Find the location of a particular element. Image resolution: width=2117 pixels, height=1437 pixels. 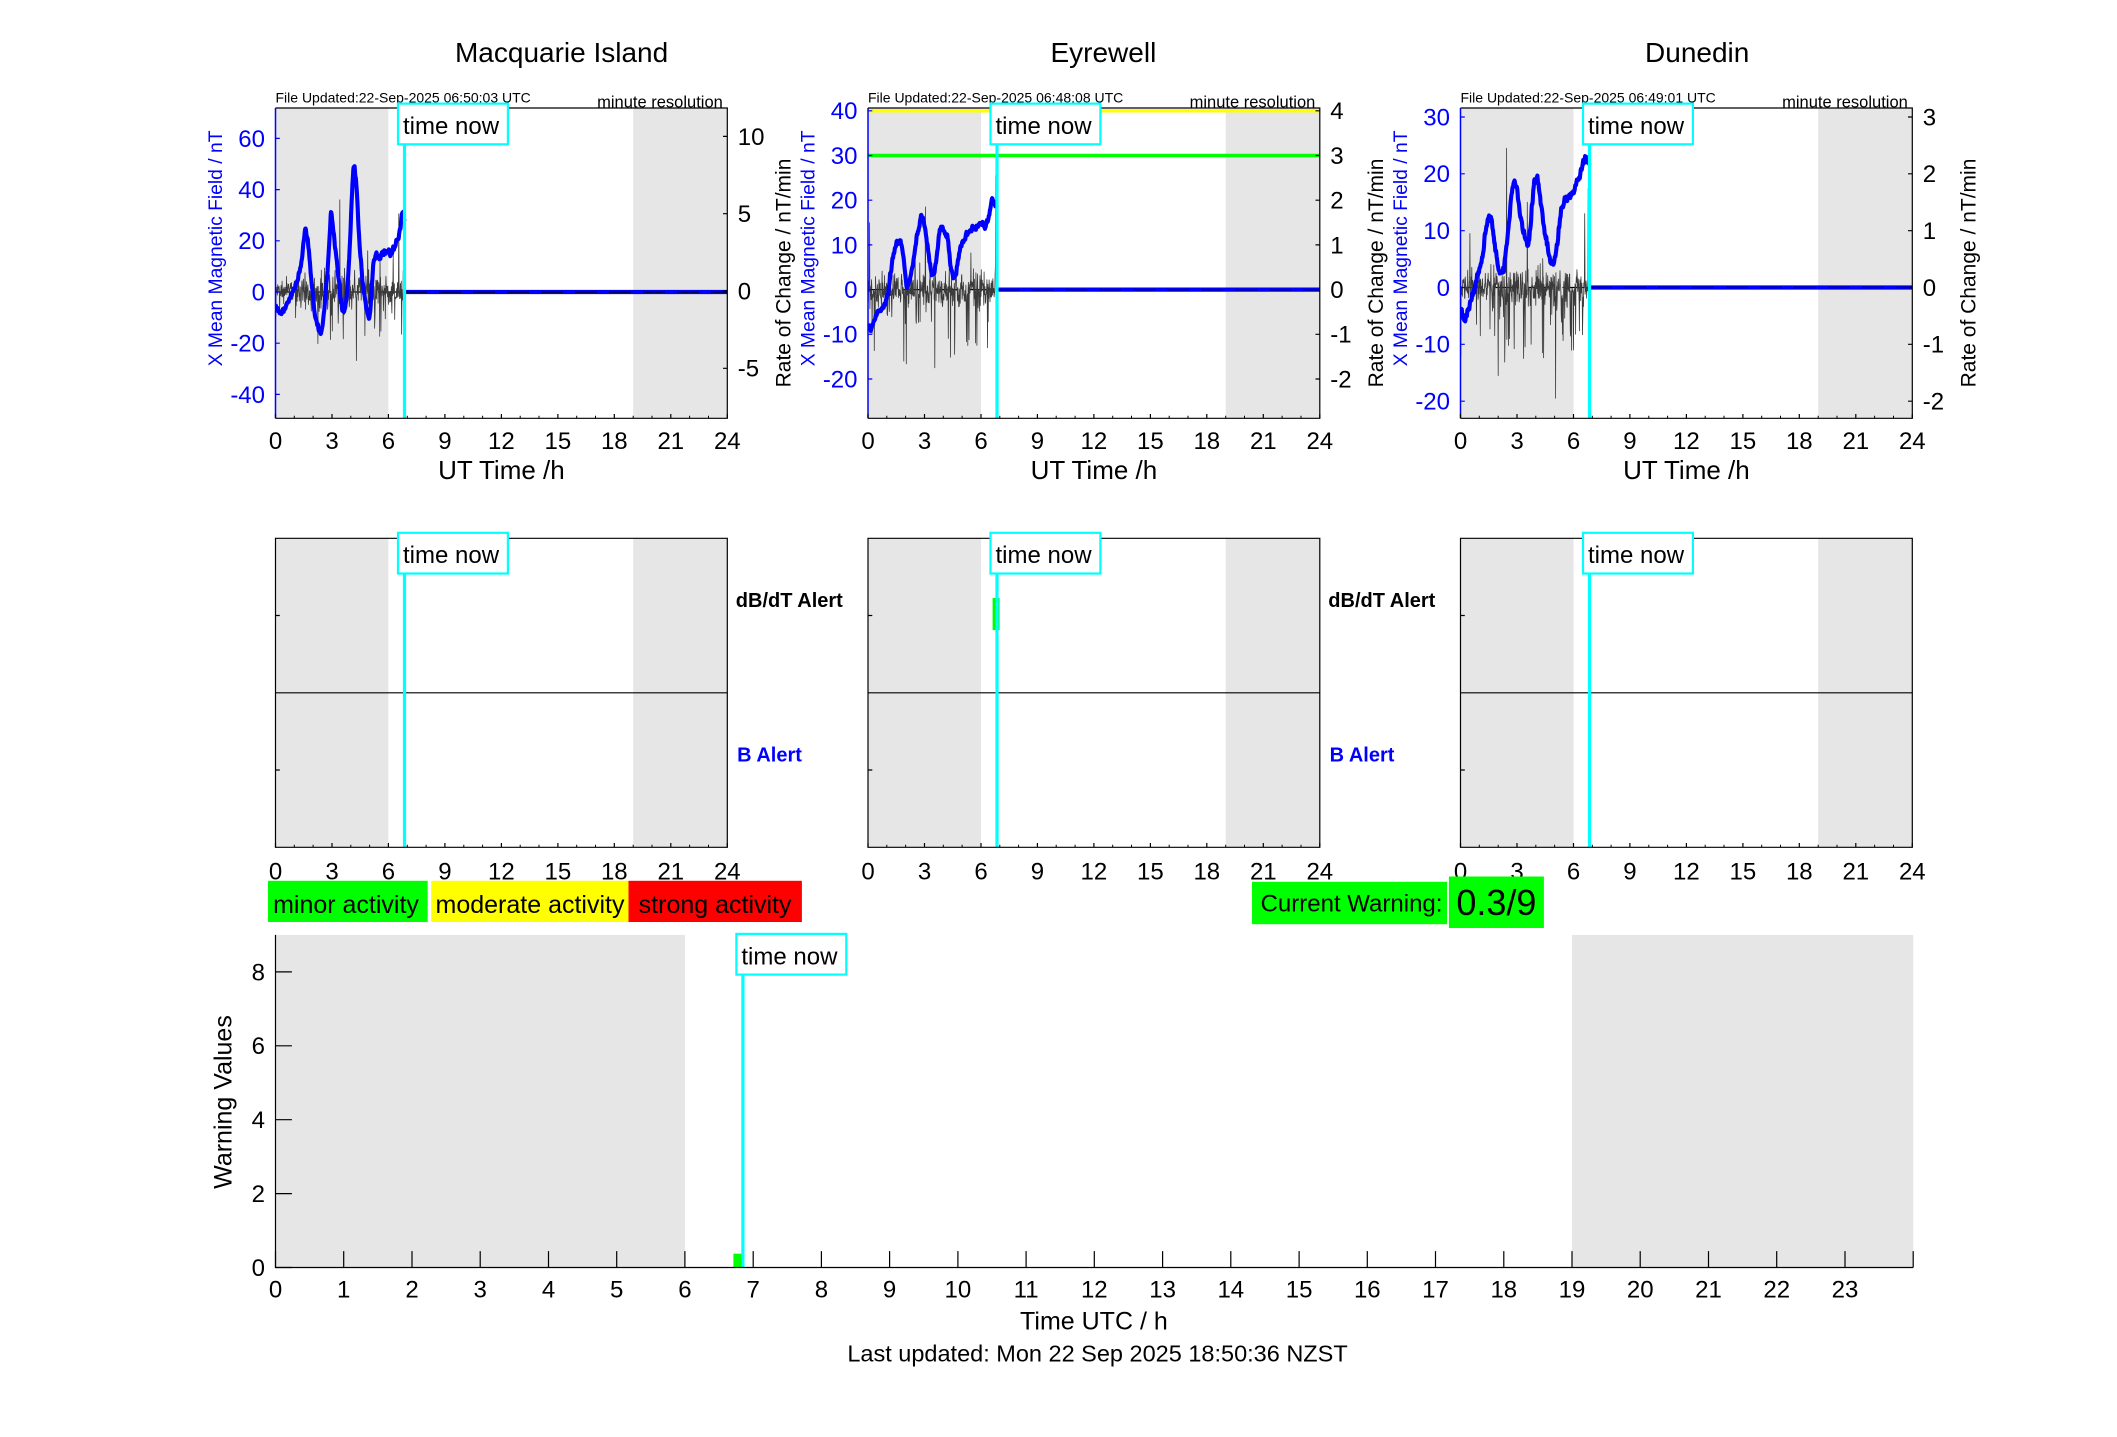

svg-text: Current Warning: is located at coordinates (1352, 904).